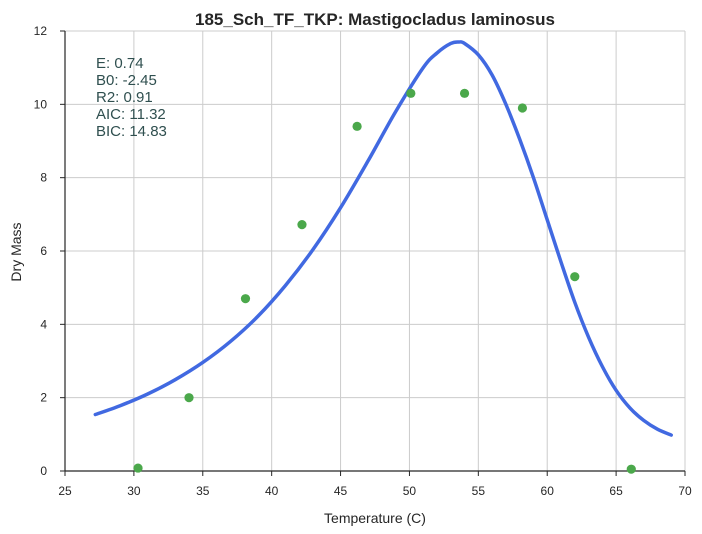 The width and height of the screenshot is (702, 534). Describe the element at coordinates (548, 491) in the screenshot. I see `x-tick-label: 60` at that location.